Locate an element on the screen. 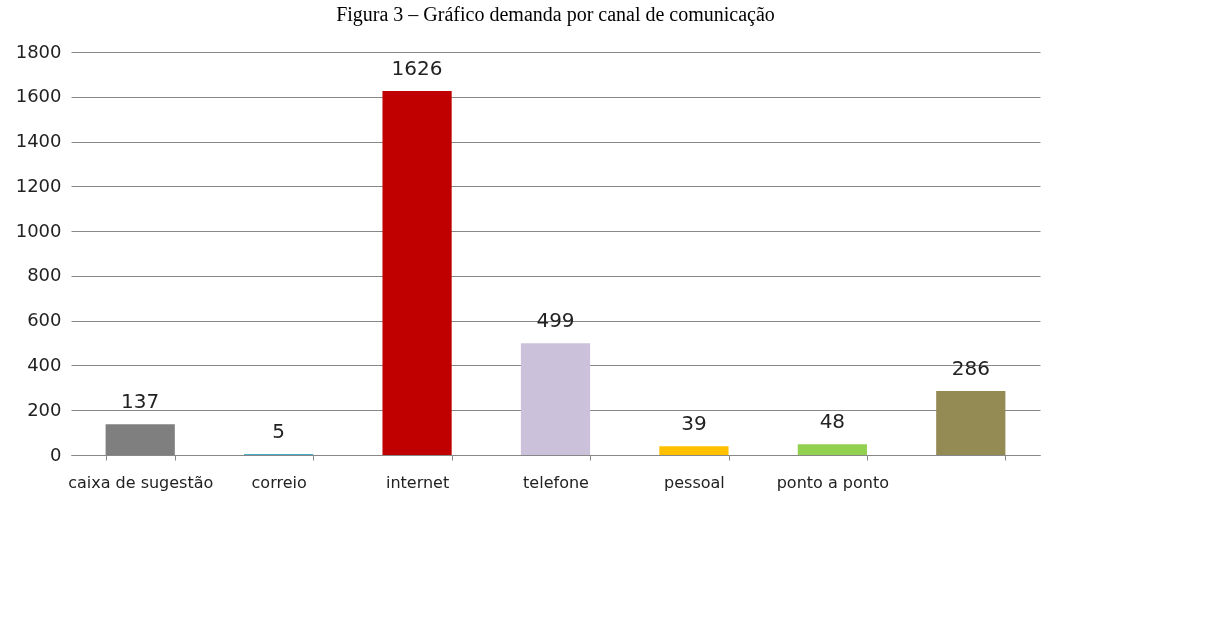 This screenshot has height=641, width=1205. y-tick-label: 800 is located at coordinates (44, 275).